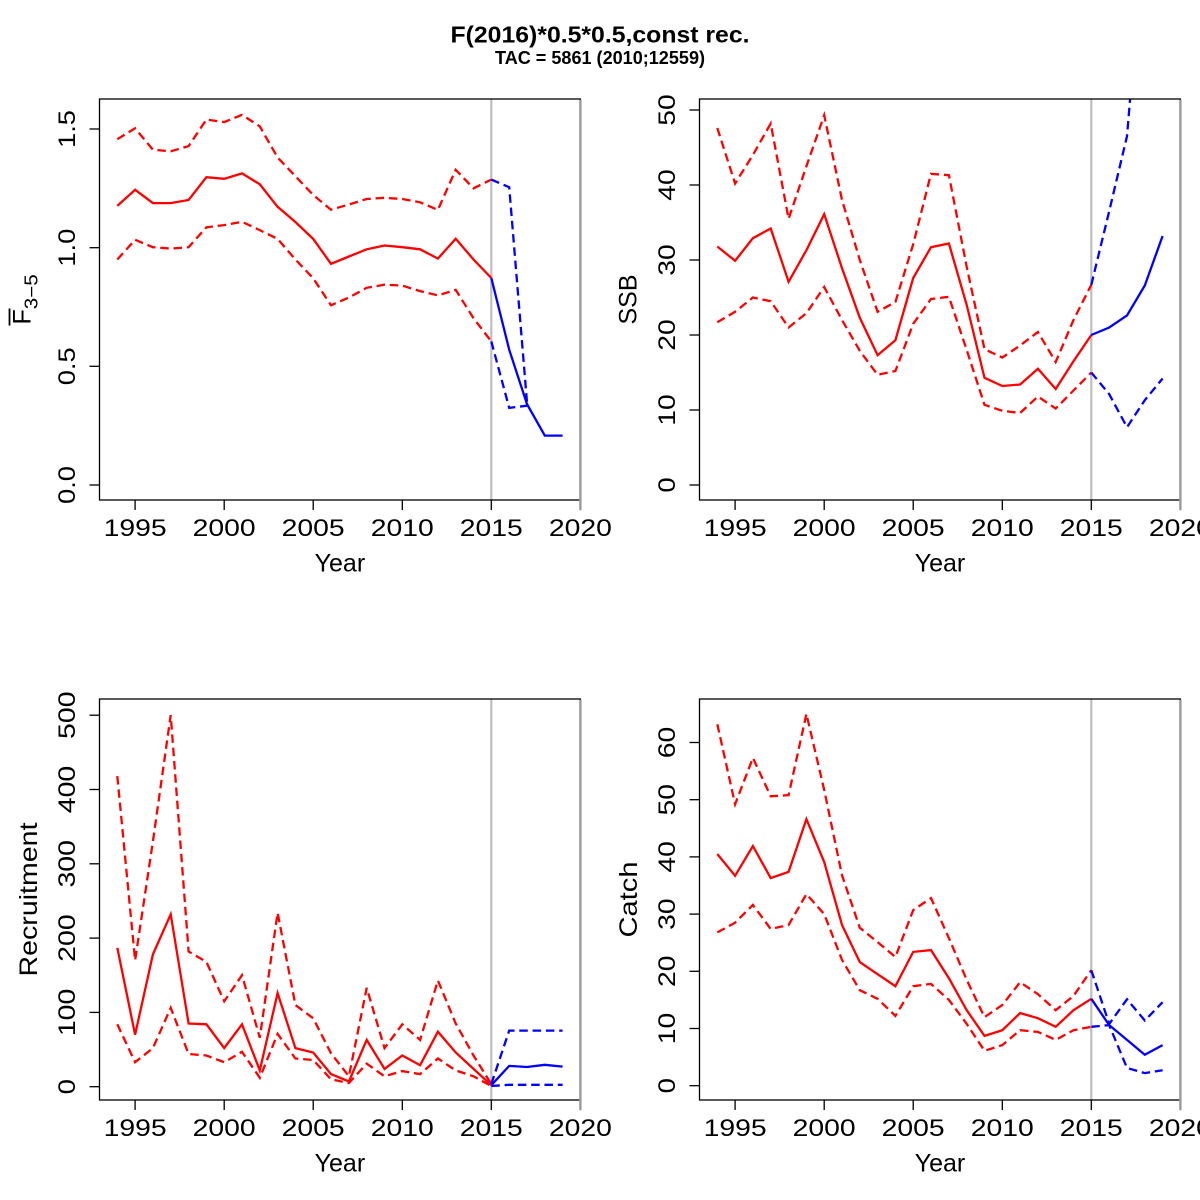 This screenshot has width=1200, height=1200. I want to click on svg-text: 500, so click(67, 715).